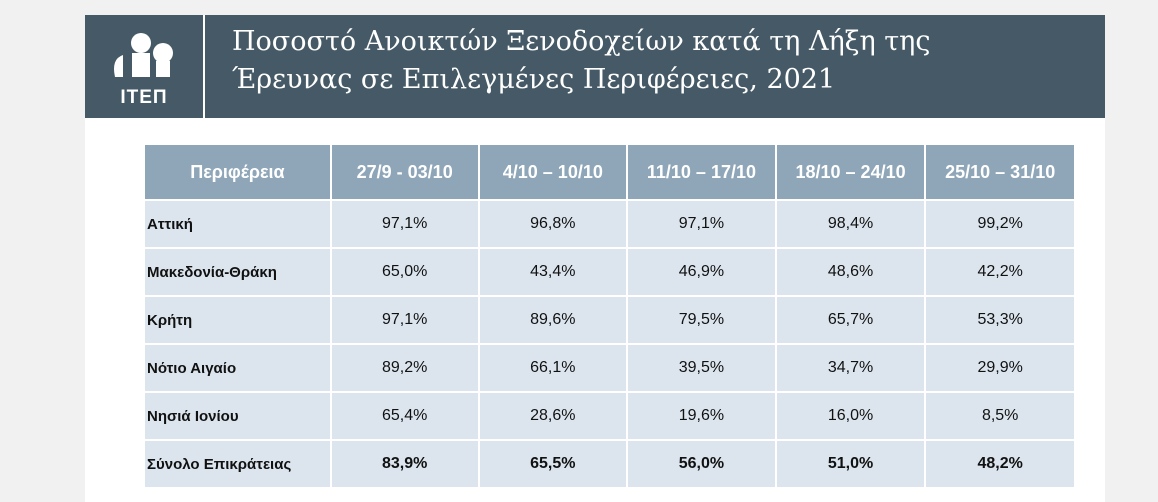  Describe the element at coordinates (1000, 464) in the screenshot. I see `table-cell: 48,2%` at that location.